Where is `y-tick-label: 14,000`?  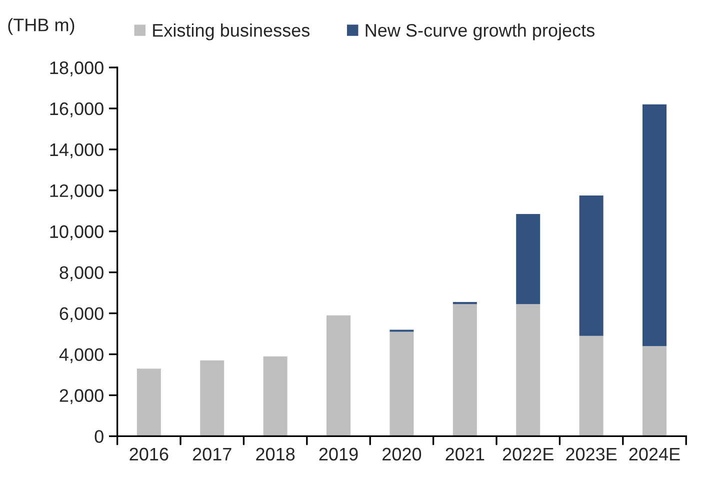 y-tick-label: 14,000 is located at coordinates (77, 150).